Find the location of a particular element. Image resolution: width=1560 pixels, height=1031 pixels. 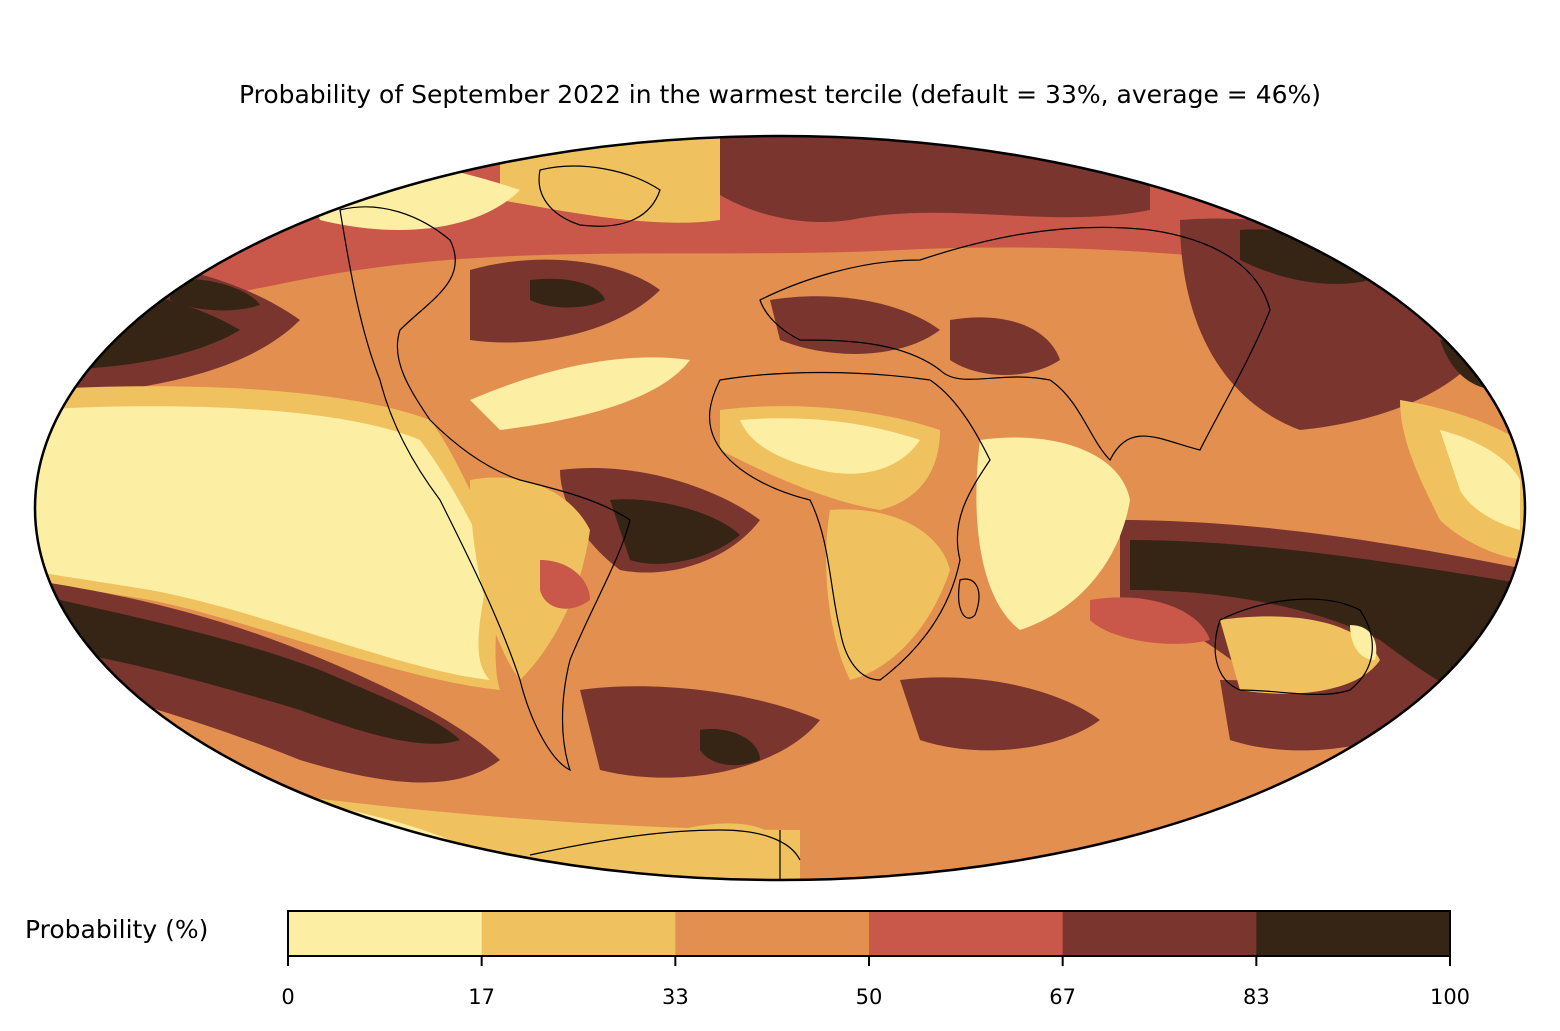

colorbar-tick-label: 50 is located at coordinates (869, 997).